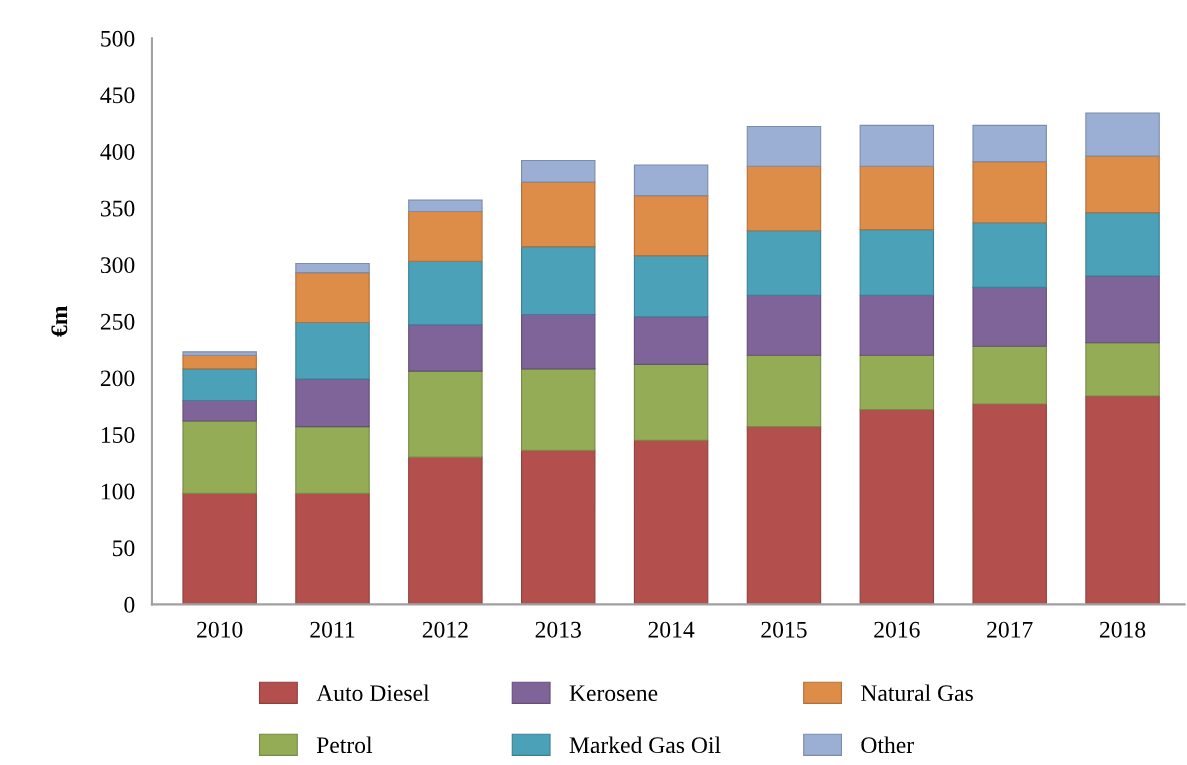 The image size is (1187, 765). What do you see at coordinates (124, 548) in the screenshot?
I see `y-tick-label: 50` at bounding box center [124, 548].